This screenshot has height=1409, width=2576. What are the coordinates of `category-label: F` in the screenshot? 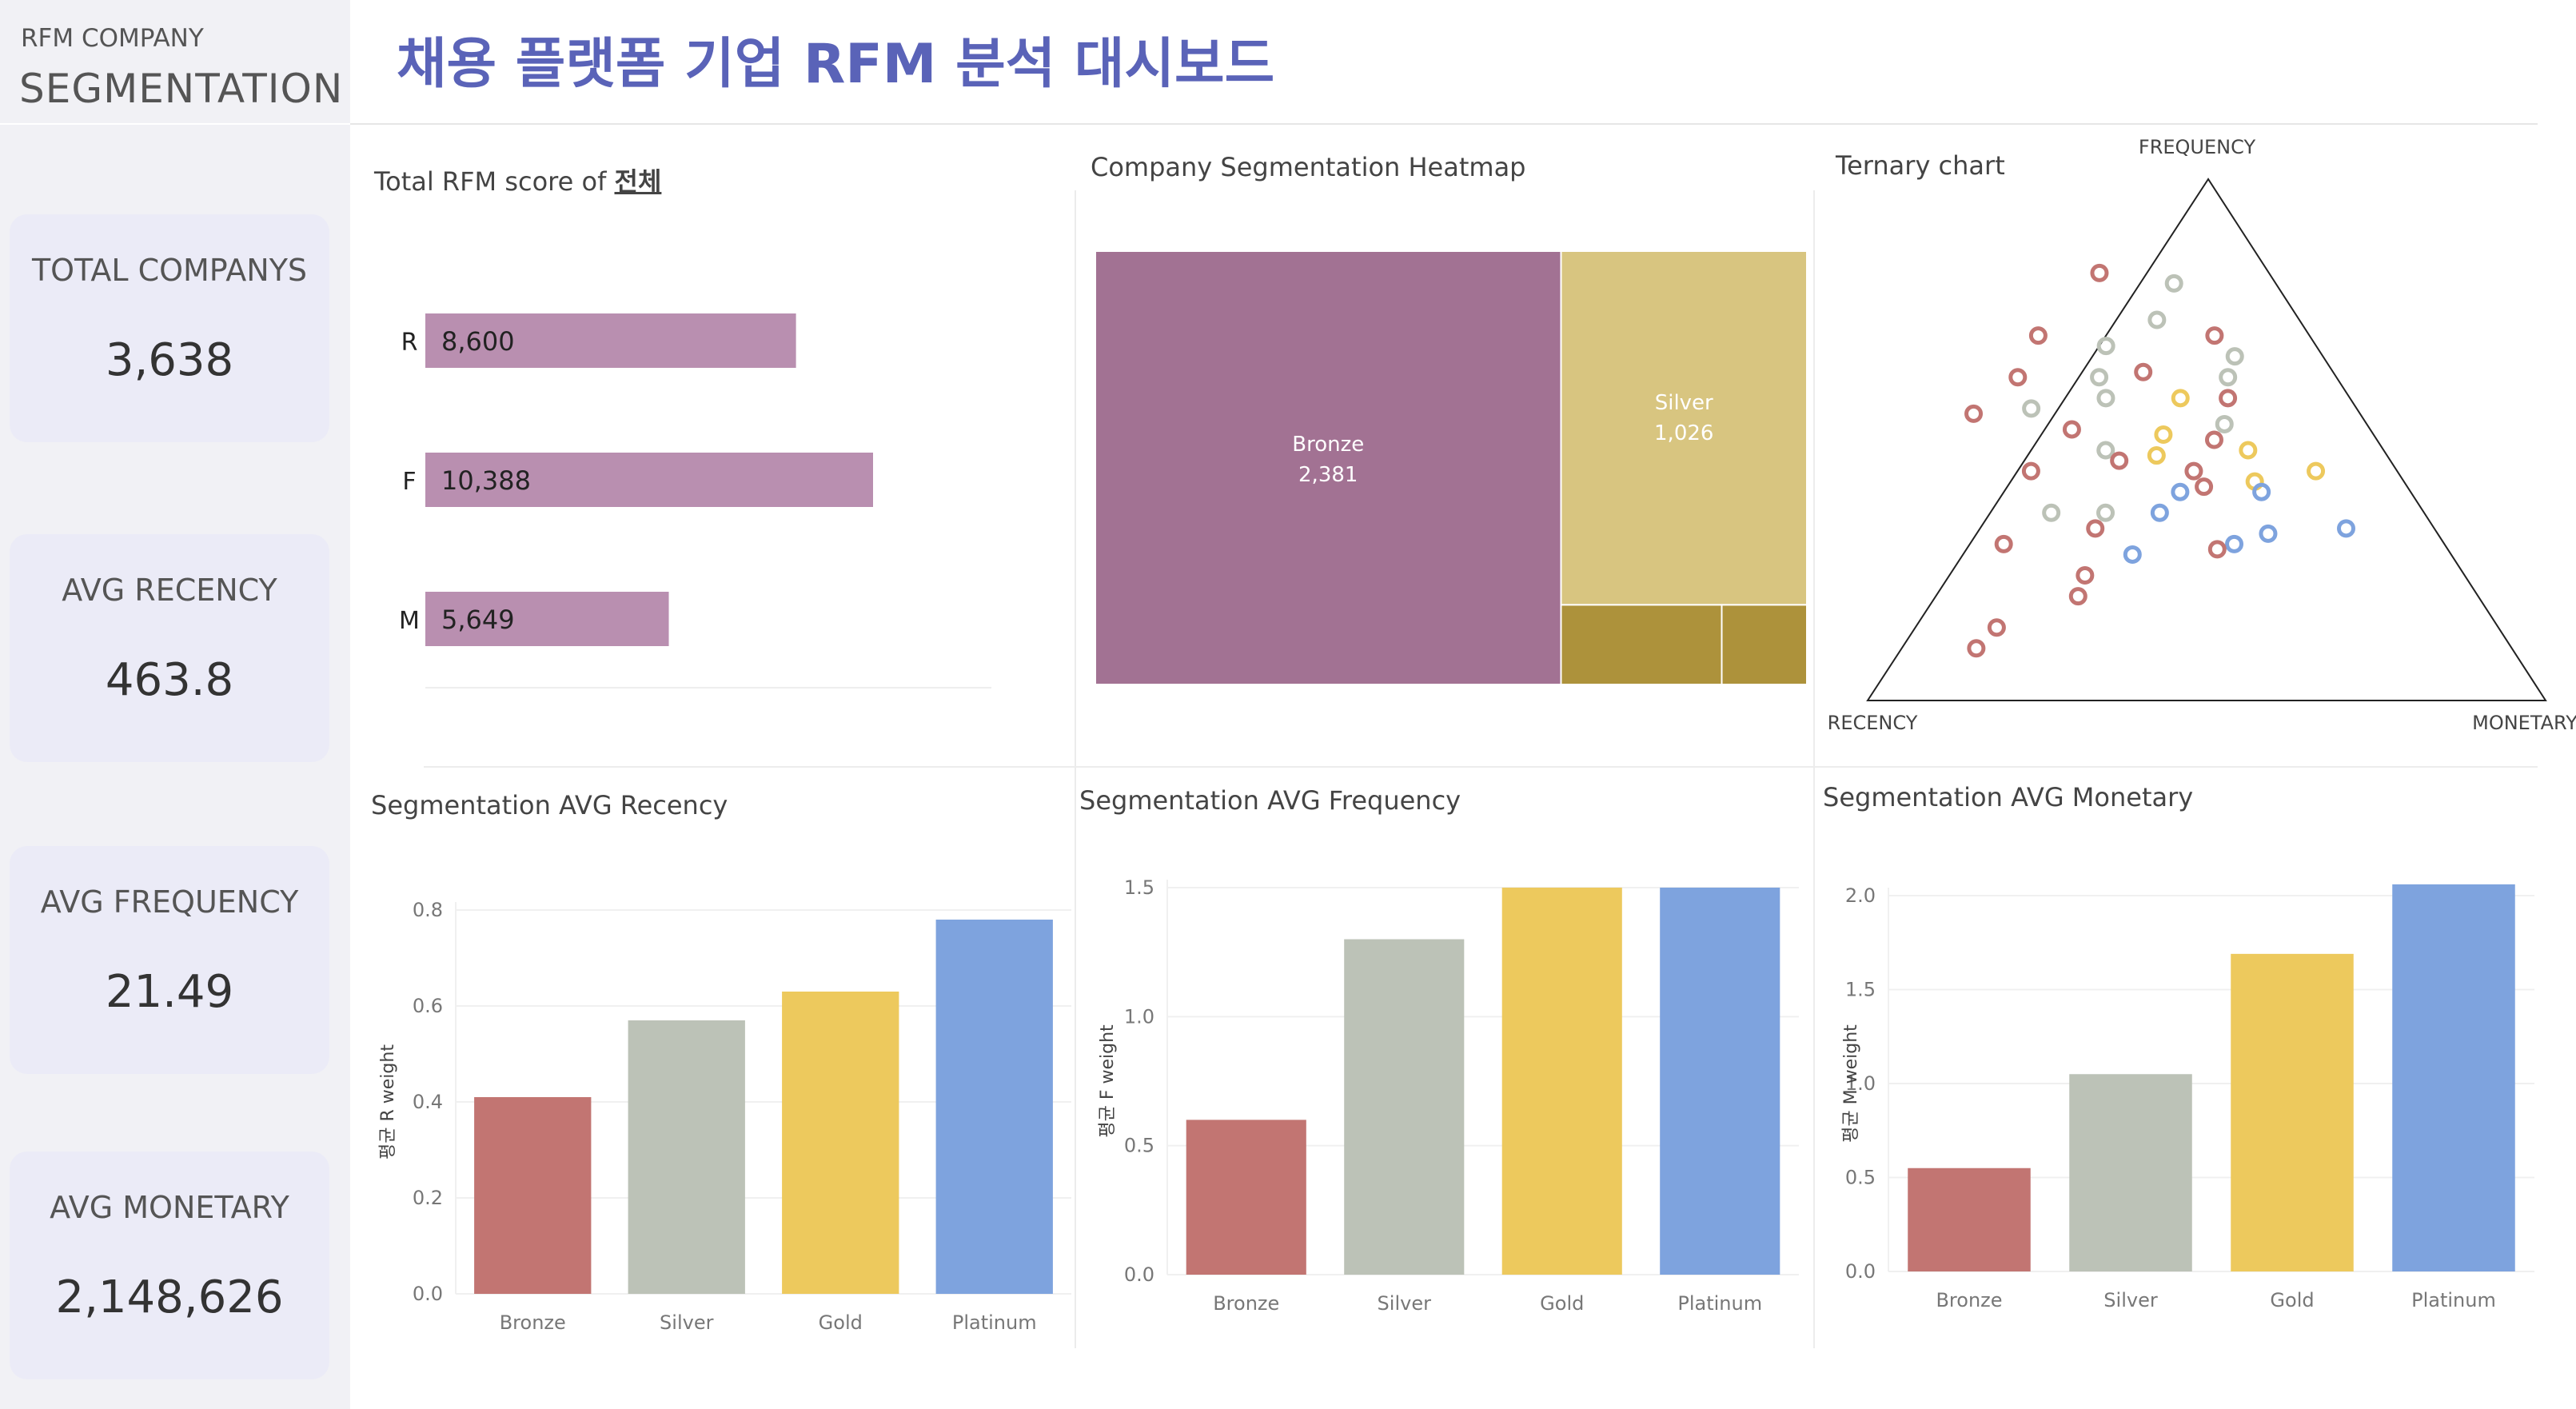 It's located at (409, 482).